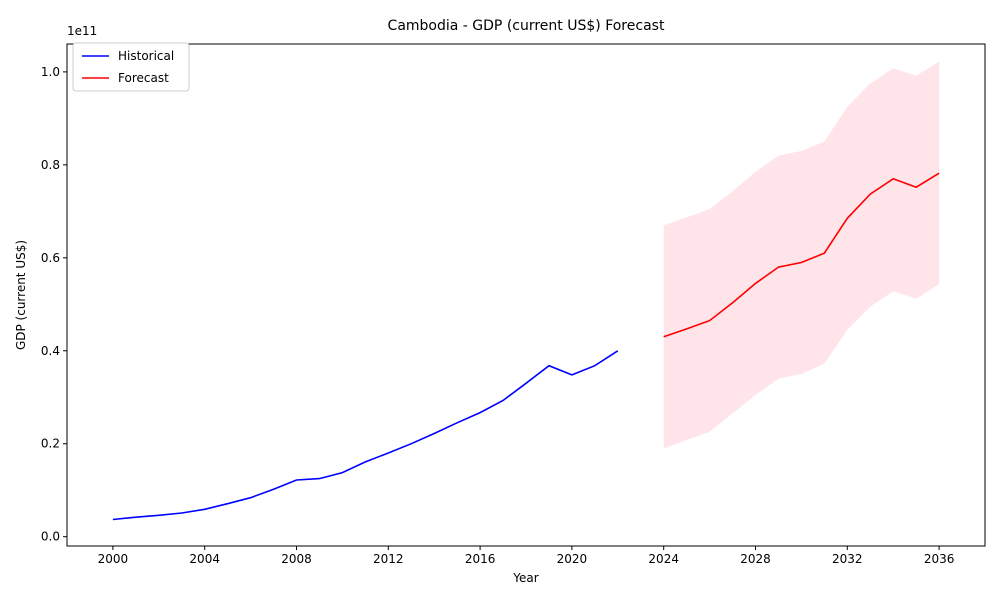  What do you see at coordinates (50, 165) in the screenshot?
I see `y-tick-label: 0.8` at bounding box center [50, 165].